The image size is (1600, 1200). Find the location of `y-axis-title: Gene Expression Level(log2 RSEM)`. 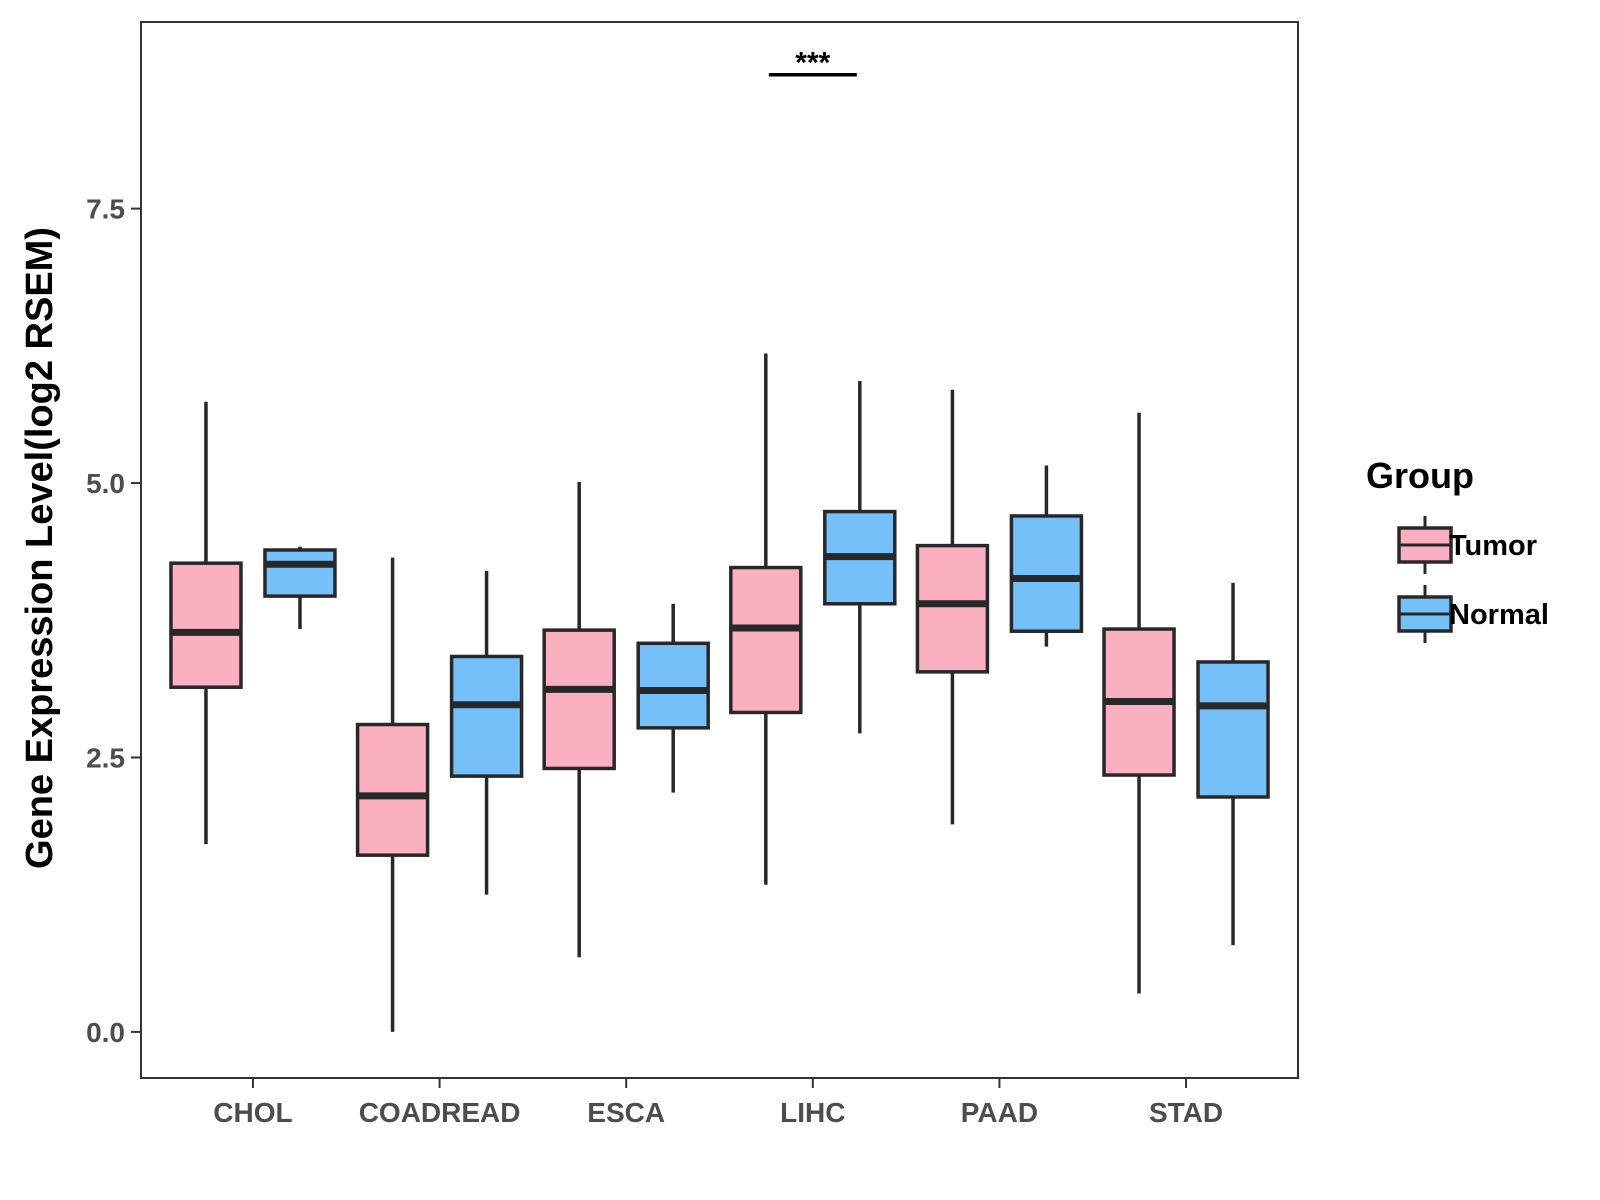

y-axis-title: Gene Expression Level(log2 RSEM) is located at coordinates (40, 548).